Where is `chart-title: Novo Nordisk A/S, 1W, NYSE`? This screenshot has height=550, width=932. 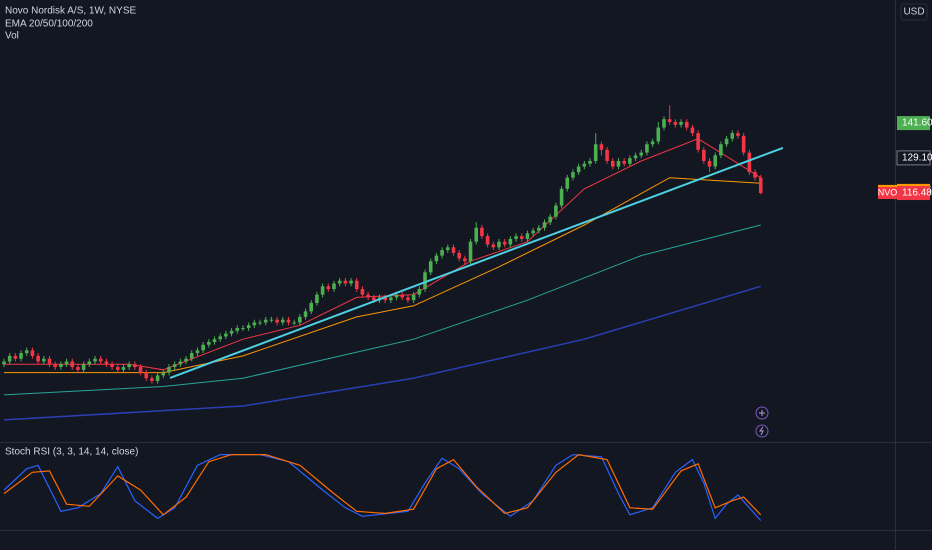 chart-title: Novo Nordisk A/S, 1W, NYSE is located at coordinates (70, 11).